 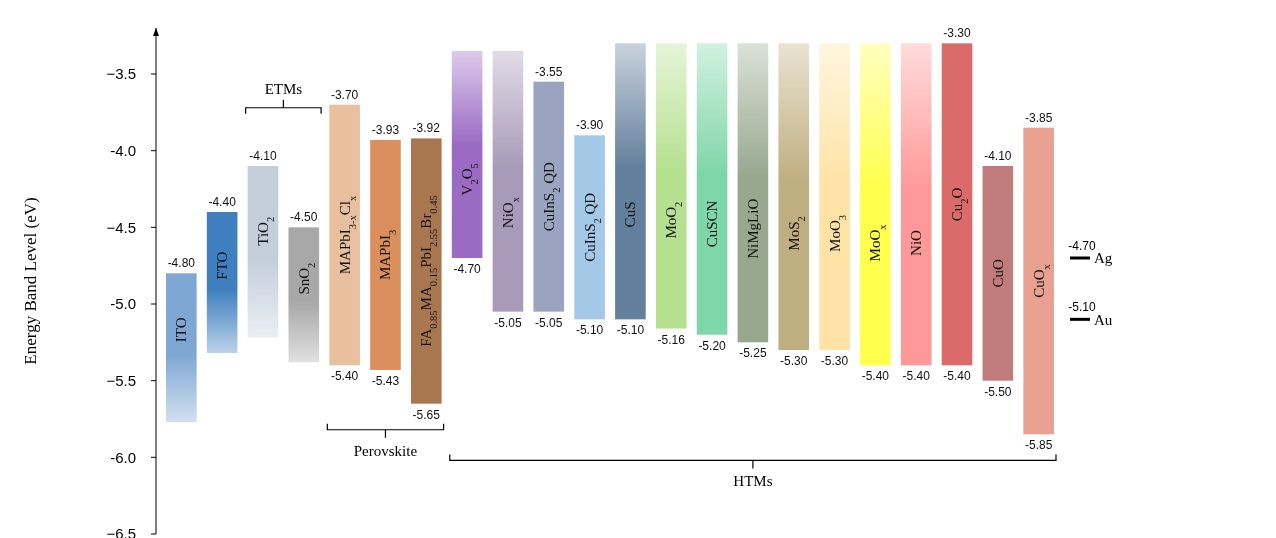 What do you see at coordinates (1082, 307) in the screenshot?
I see `text: -5.10` at bounding box center [1082, 307].